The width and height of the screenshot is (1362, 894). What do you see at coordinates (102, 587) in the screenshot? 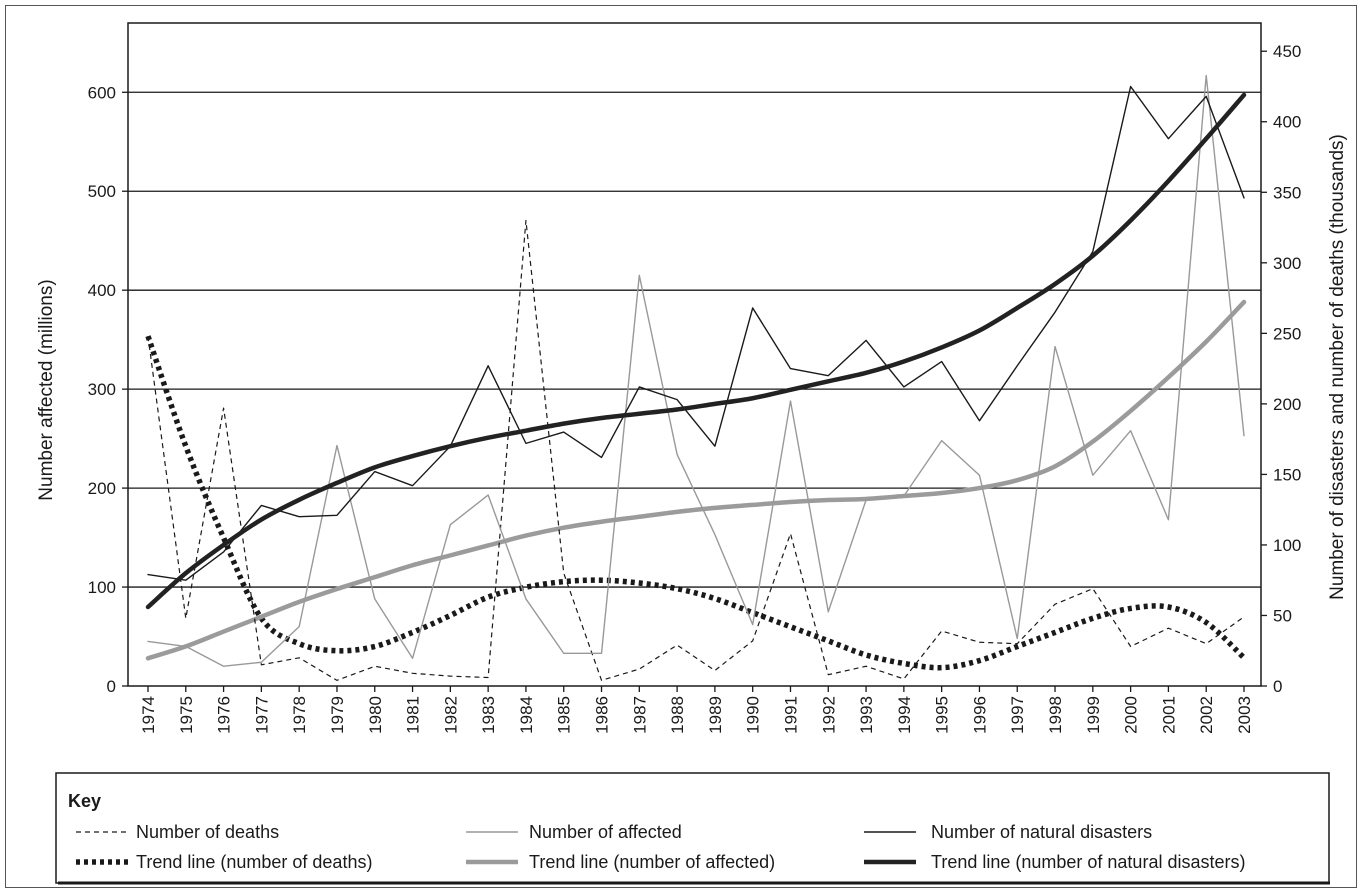
I see `left-tick-label: 100` at bounding box center [102, 587].